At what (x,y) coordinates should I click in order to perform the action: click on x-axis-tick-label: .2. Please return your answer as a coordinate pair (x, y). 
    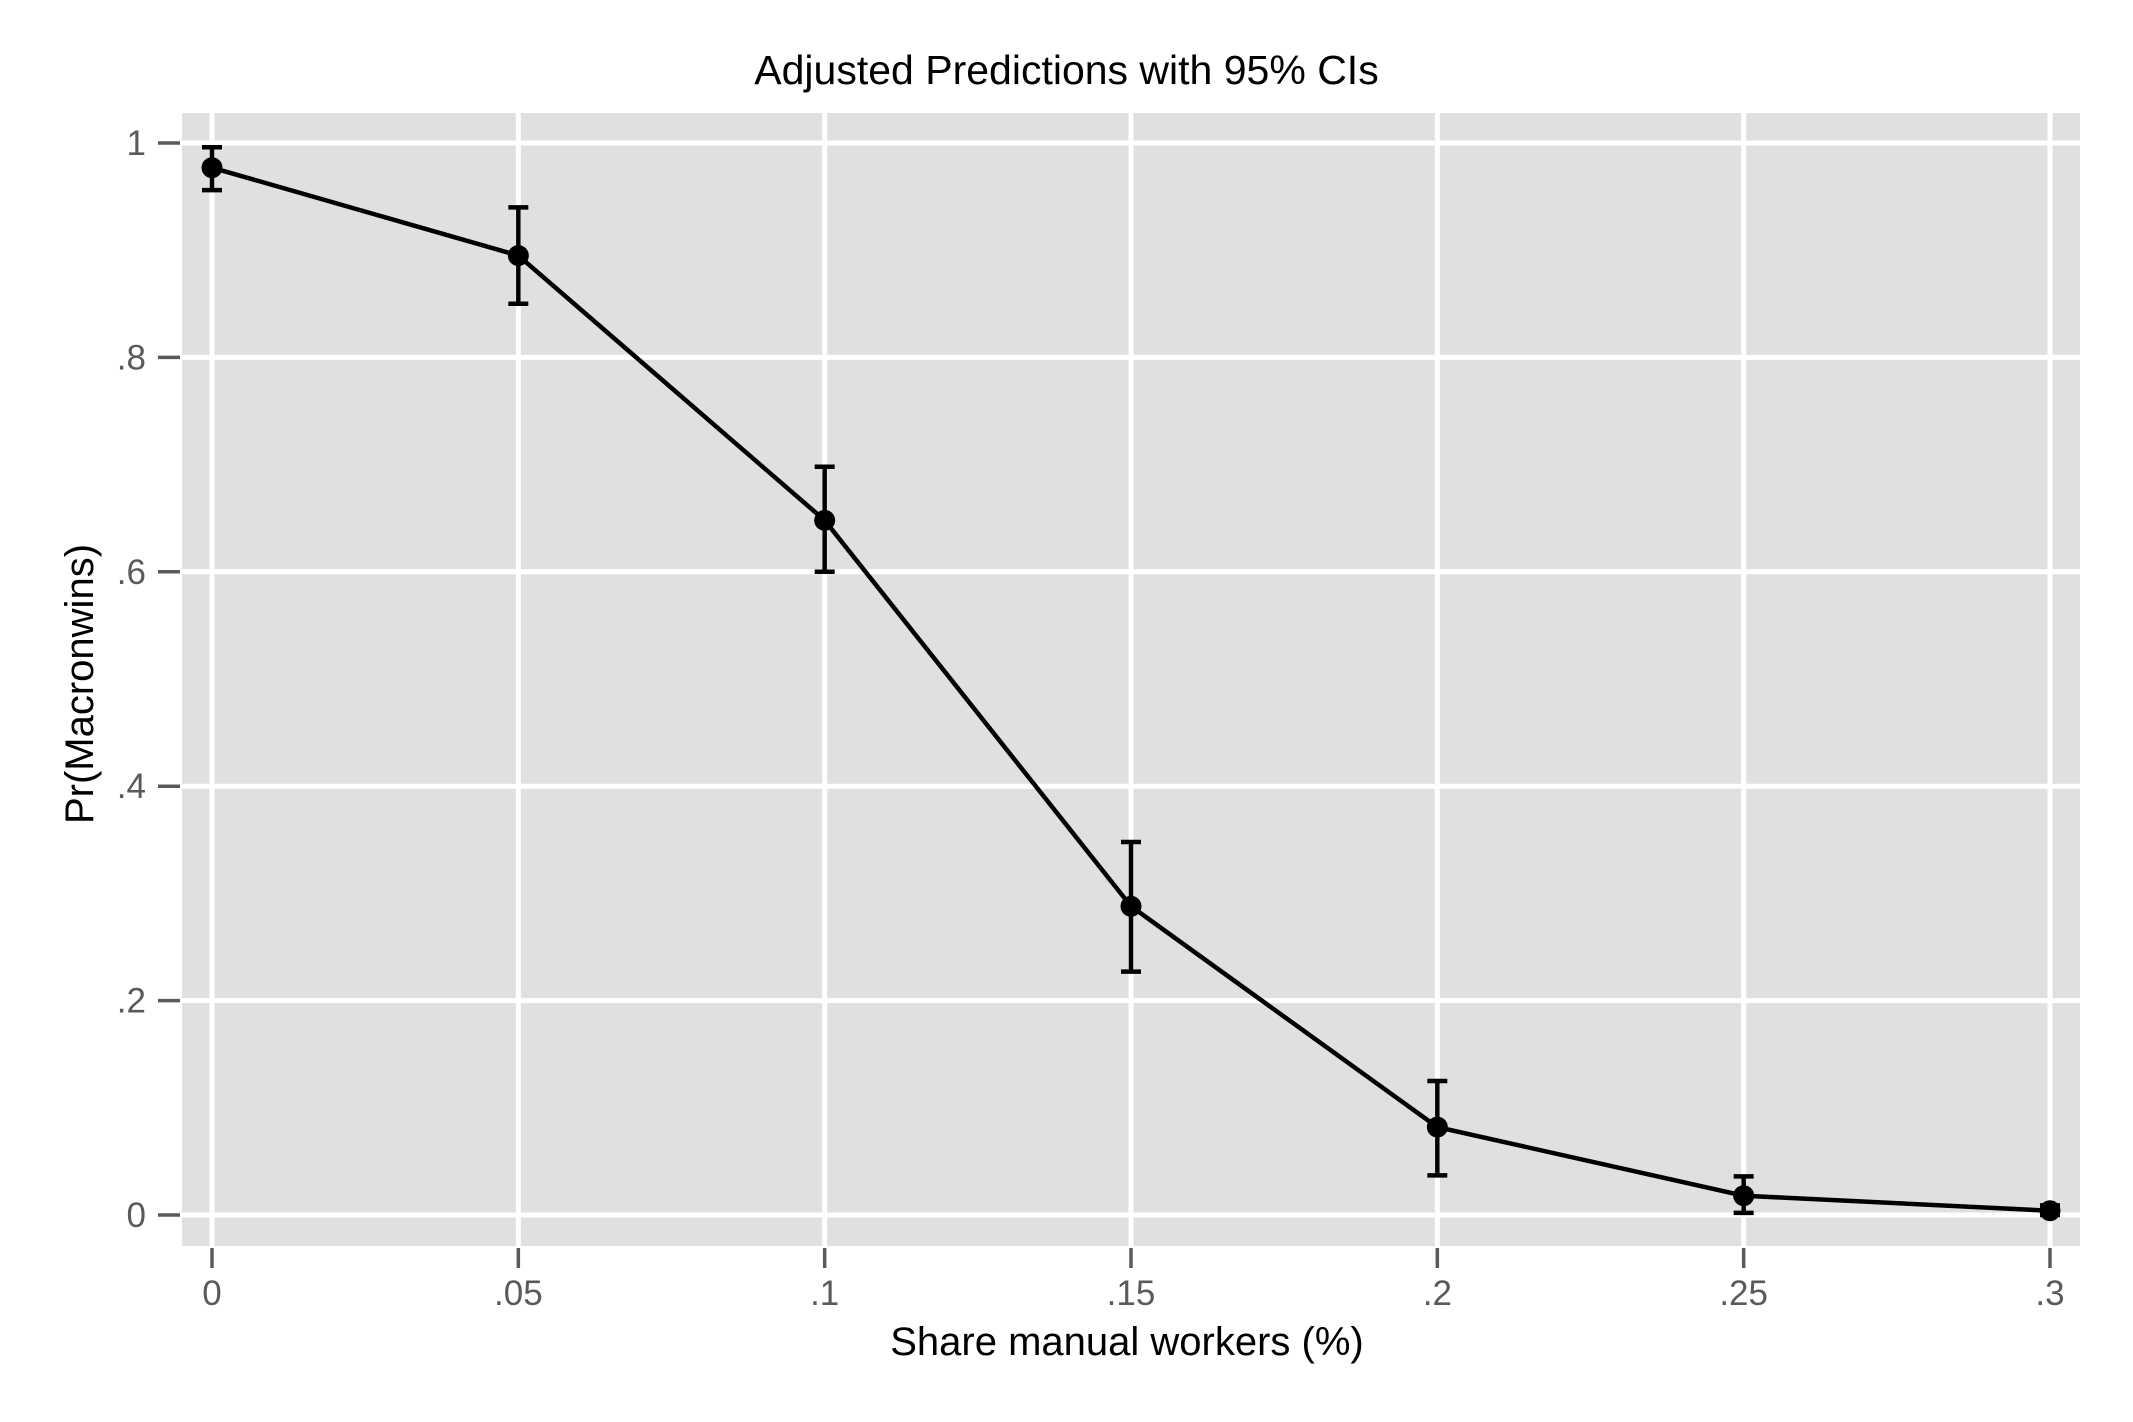
    Looking at the image, I should click on (1437, 1293).